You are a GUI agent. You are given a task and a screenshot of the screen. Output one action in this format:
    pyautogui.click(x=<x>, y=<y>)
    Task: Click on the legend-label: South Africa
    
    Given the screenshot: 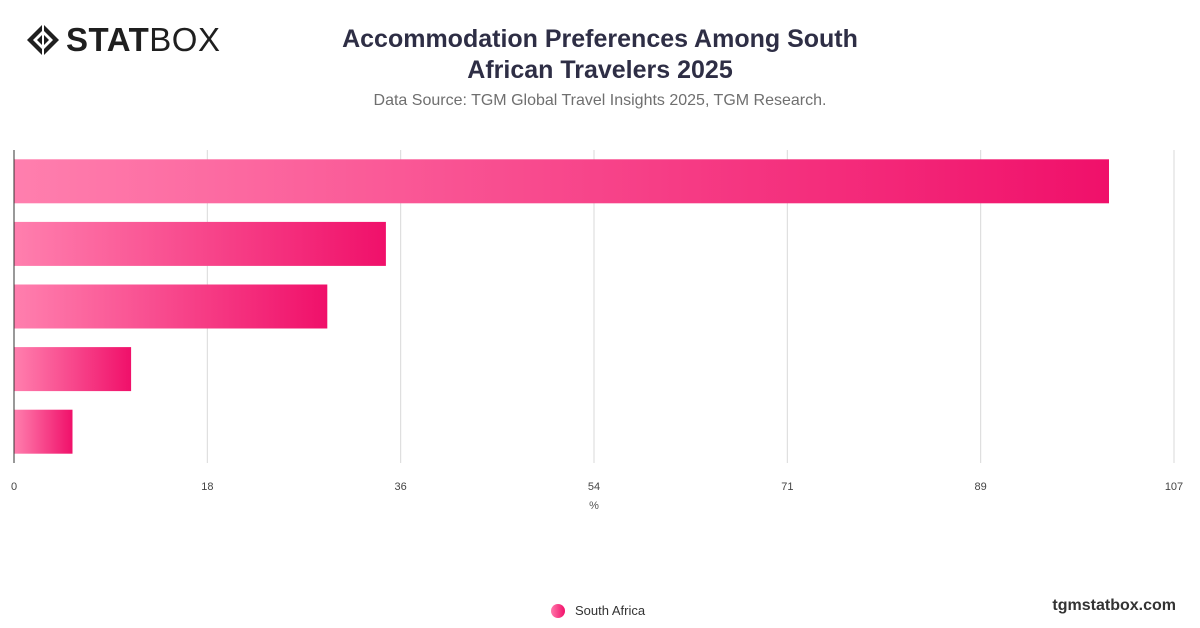 What is the action you would take?
    pyautogui.click(x=610, y=610)
    